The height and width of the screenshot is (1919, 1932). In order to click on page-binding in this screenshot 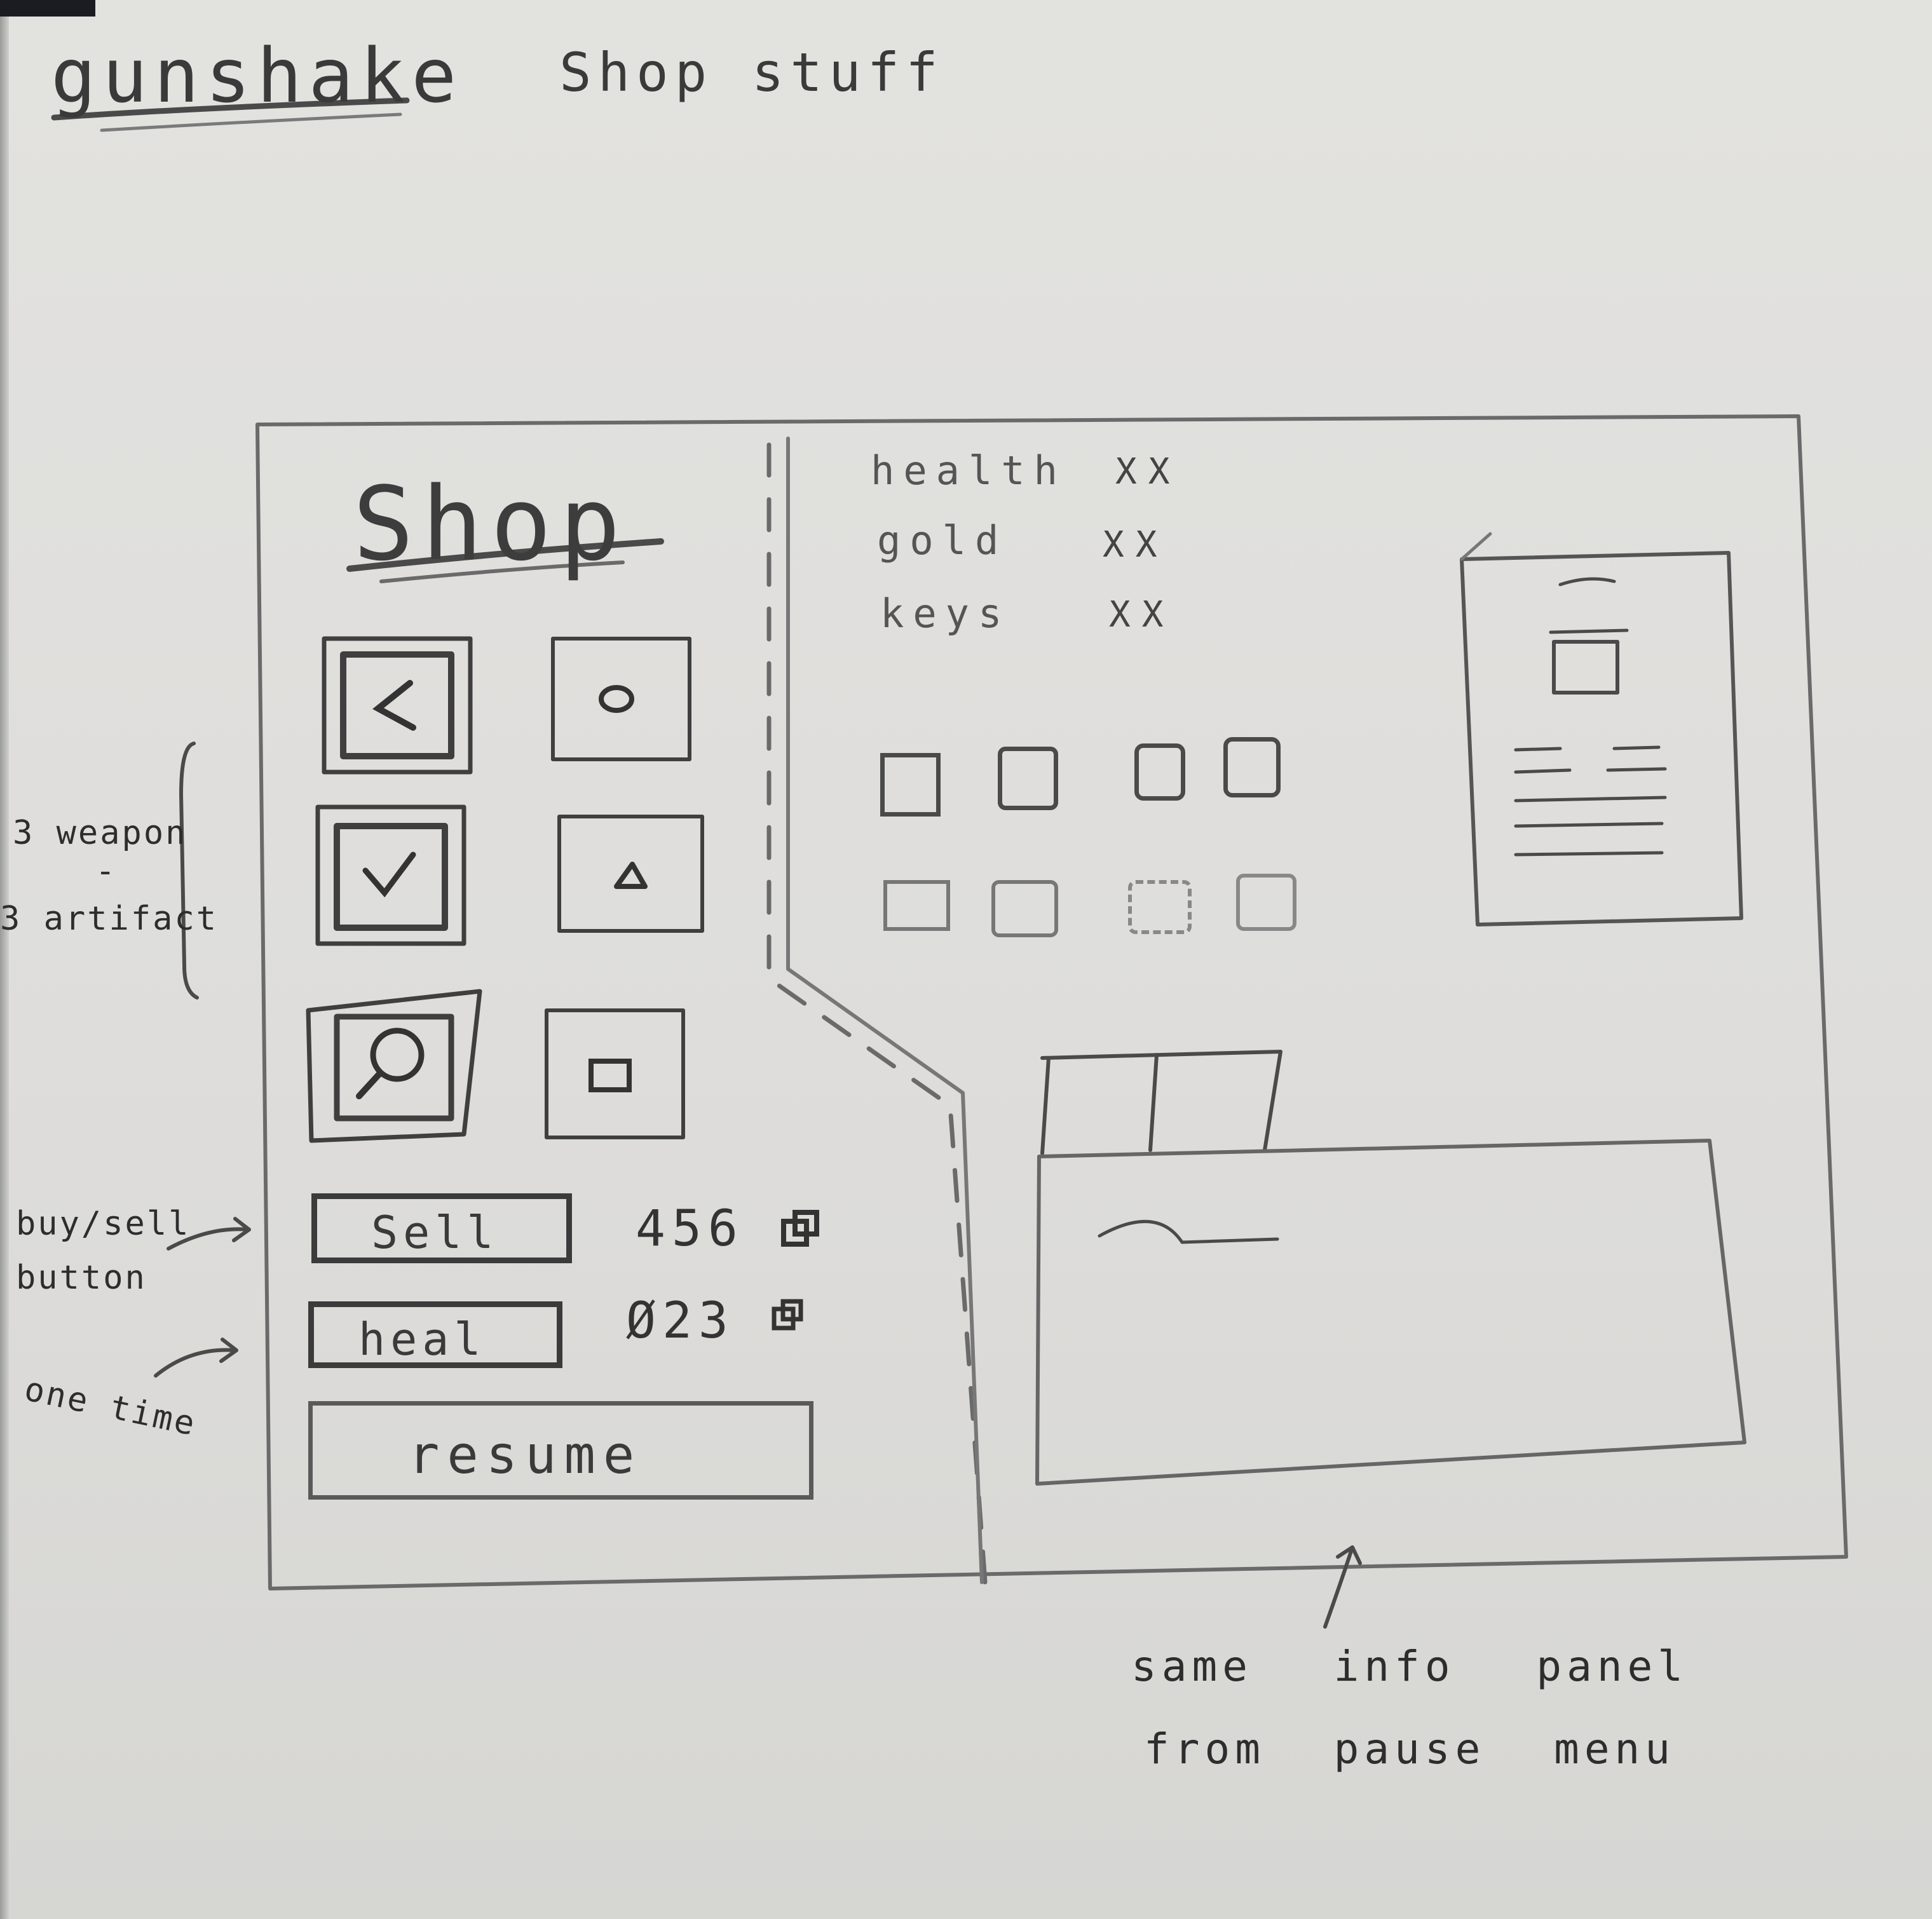, I will do `click(5, 959)`.